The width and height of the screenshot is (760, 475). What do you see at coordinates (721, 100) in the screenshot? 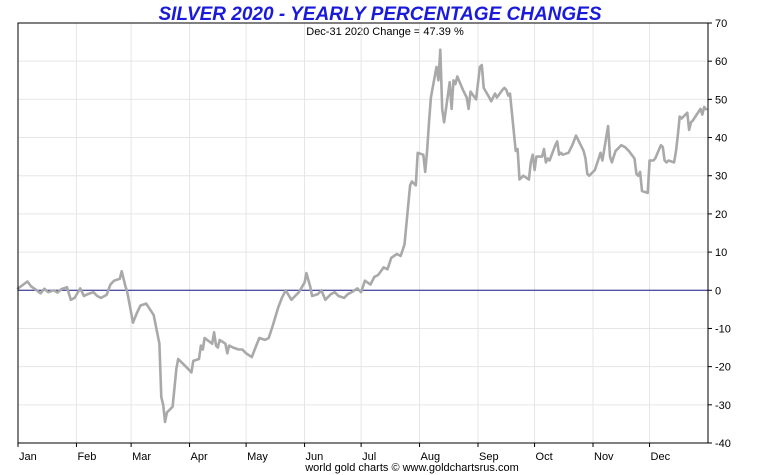
I see `y-tick-label: 50` at bounding box center [721, 100].